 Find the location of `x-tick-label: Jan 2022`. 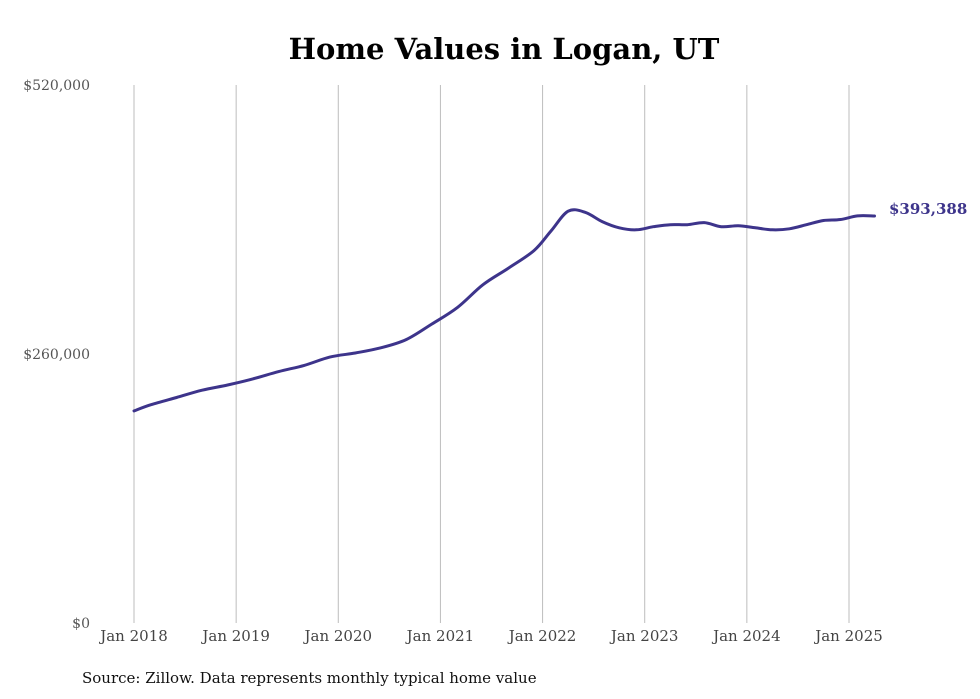

x-tick-label: Jan 2022 is located at coordinates (542, 636).